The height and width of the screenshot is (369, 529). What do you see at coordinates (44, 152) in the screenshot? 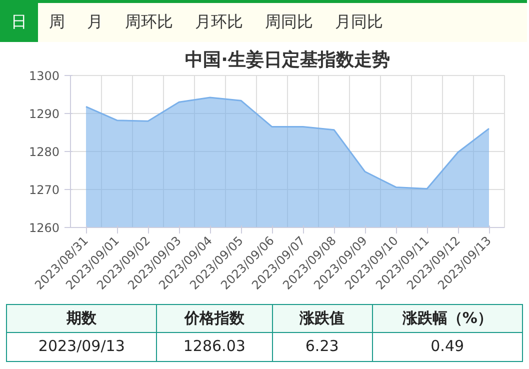
I see `y-tick-label: 1280` at bounding box center [44, 152].